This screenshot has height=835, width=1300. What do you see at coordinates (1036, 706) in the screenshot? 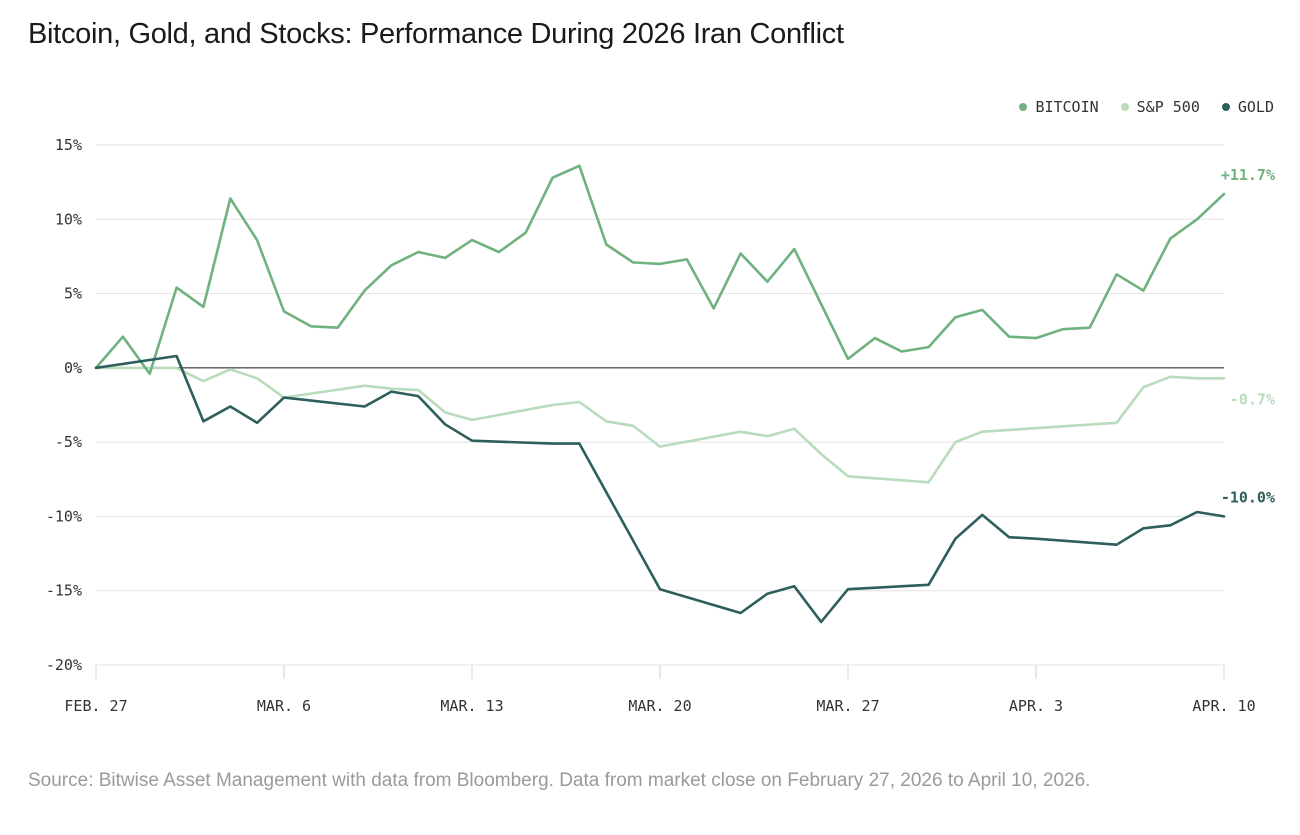
I see `x-tick-label: APR. 3` at bounding box center [1036, 706].